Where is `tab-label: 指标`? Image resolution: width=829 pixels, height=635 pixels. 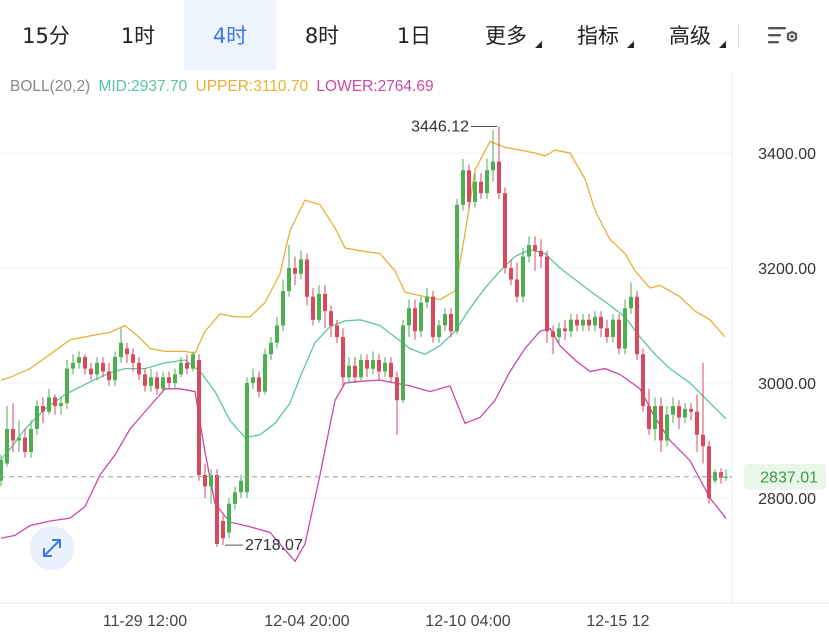 tab-label: 指标 is located at coordinates (598, 36).